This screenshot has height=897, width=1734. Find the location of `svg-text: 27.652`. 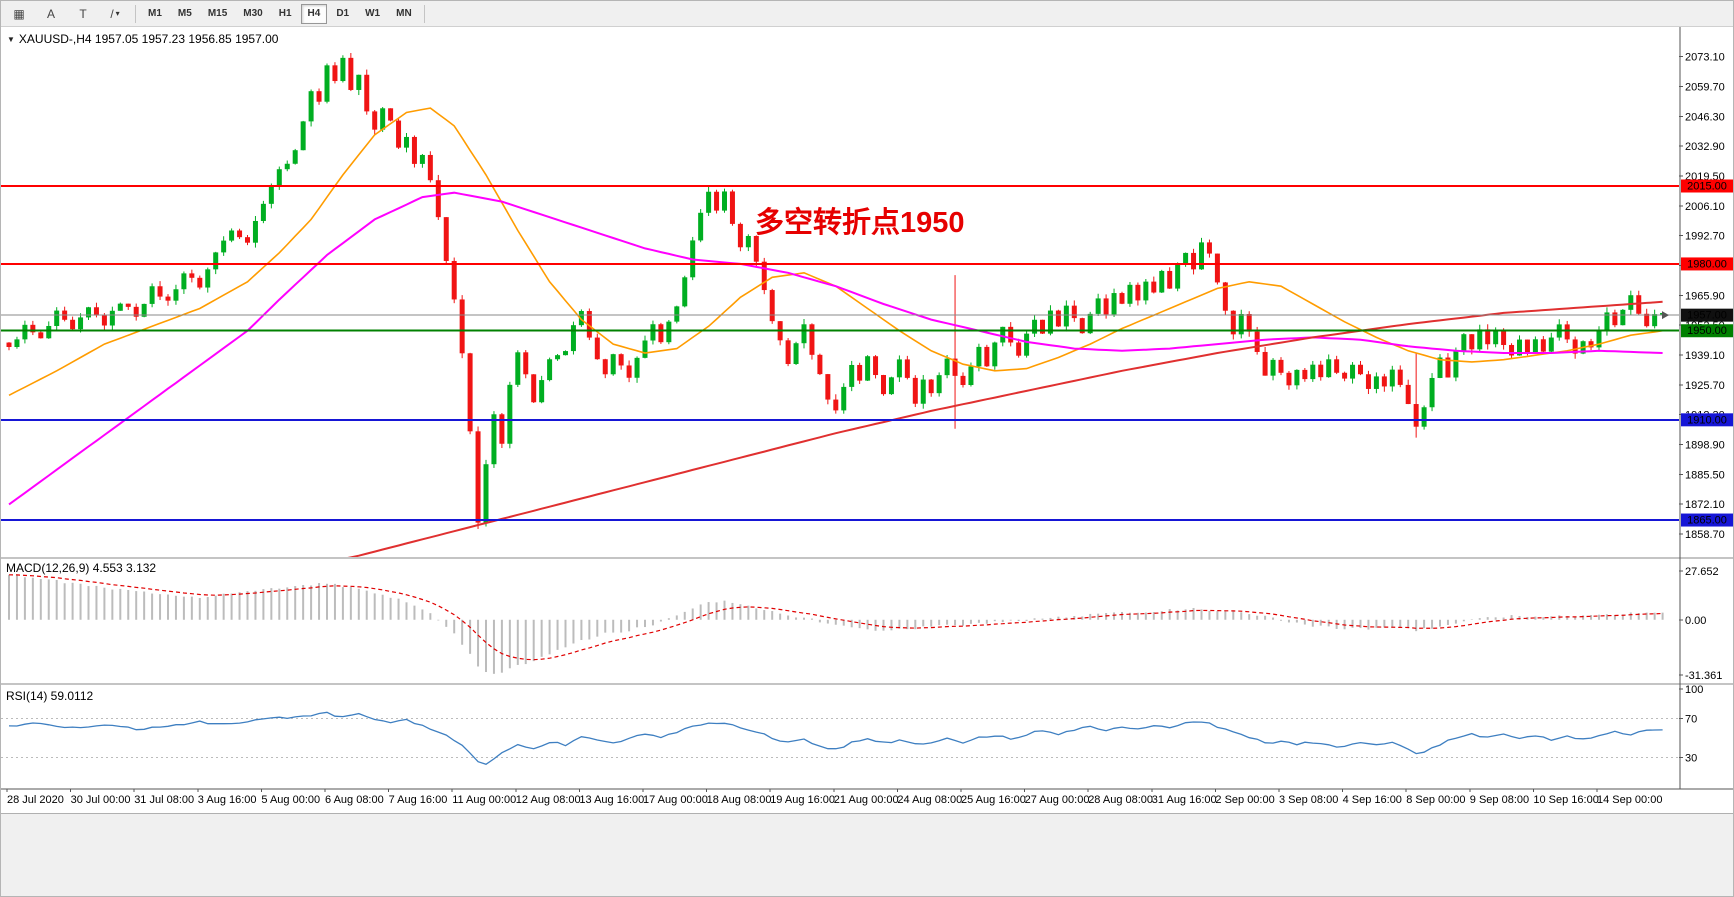

svg-text: 27.652 is located at coordinates (1702, 572).